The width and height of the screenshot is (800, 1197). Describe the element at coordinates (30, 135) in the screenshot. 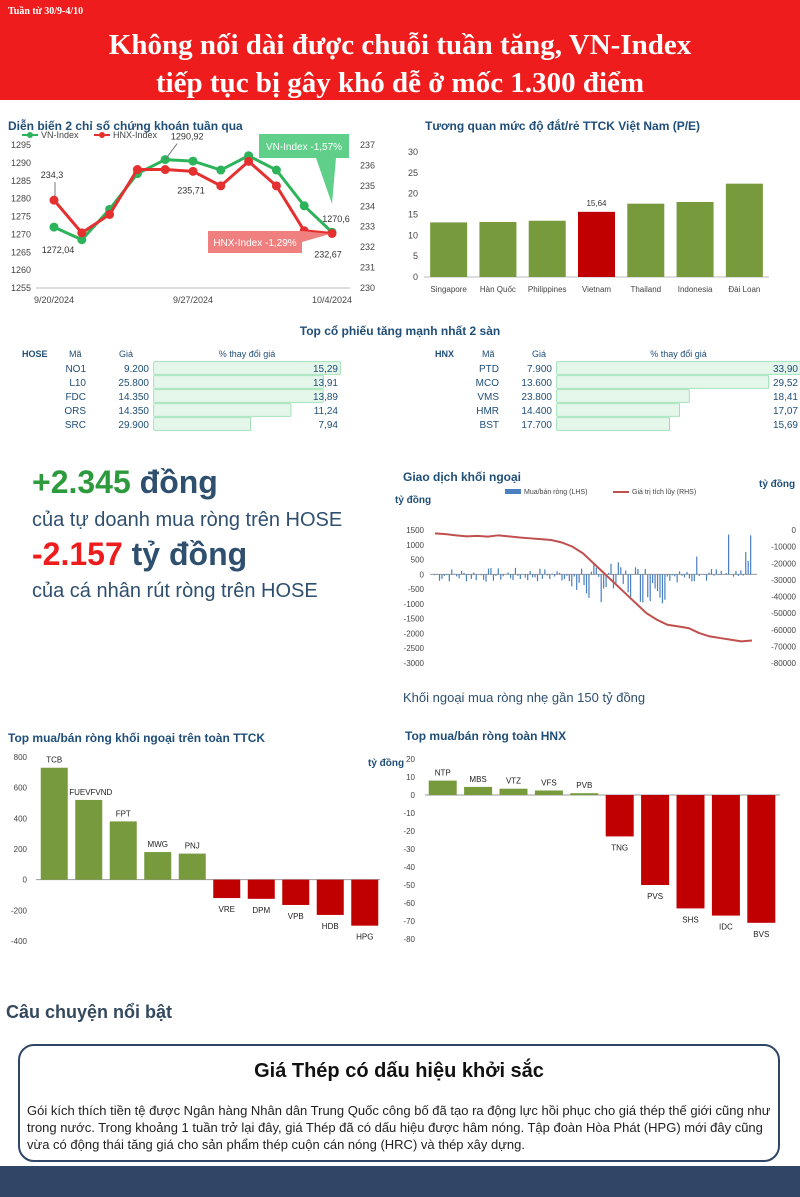

I see `legend-marker` at that location.